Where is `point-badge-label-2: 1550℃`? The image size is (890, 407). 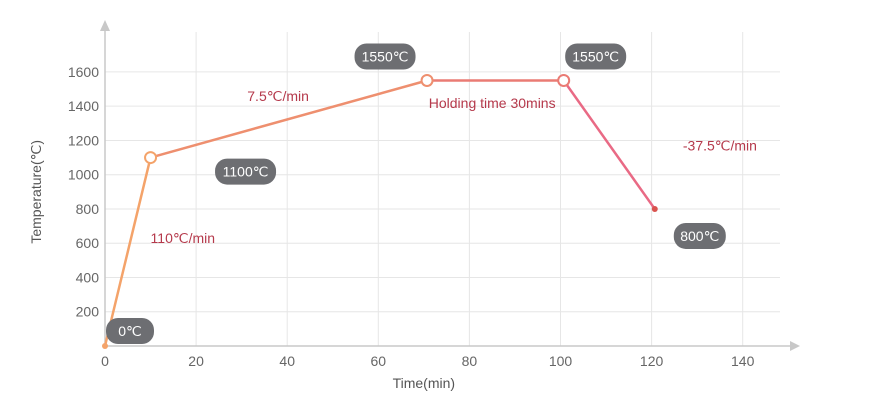 point-badge-label-2: 1550℃ is located at coordinates (385, 56).